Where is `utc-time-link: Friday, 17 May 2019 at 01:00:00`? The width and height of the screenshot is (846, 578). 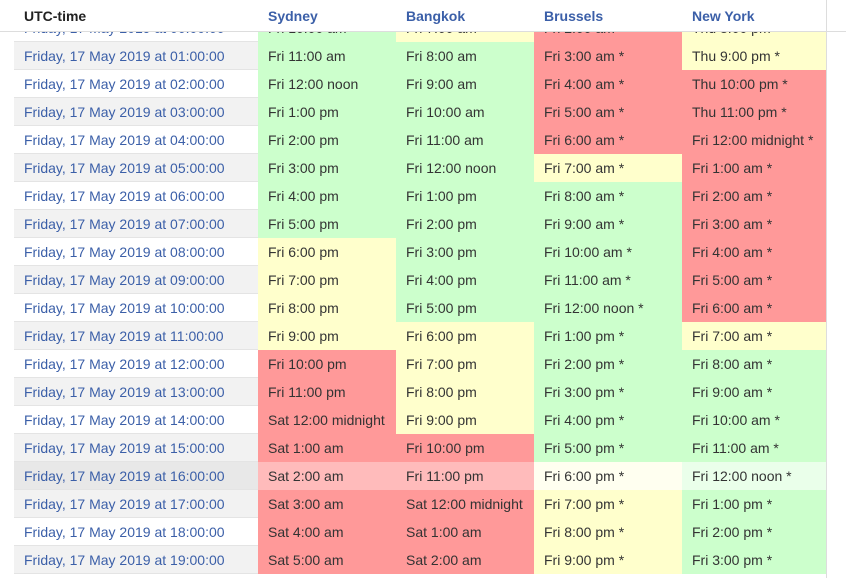 utc-time-link: Friday, 17 May 2019 at 01:00:00 is located at coordinates (136, 56).